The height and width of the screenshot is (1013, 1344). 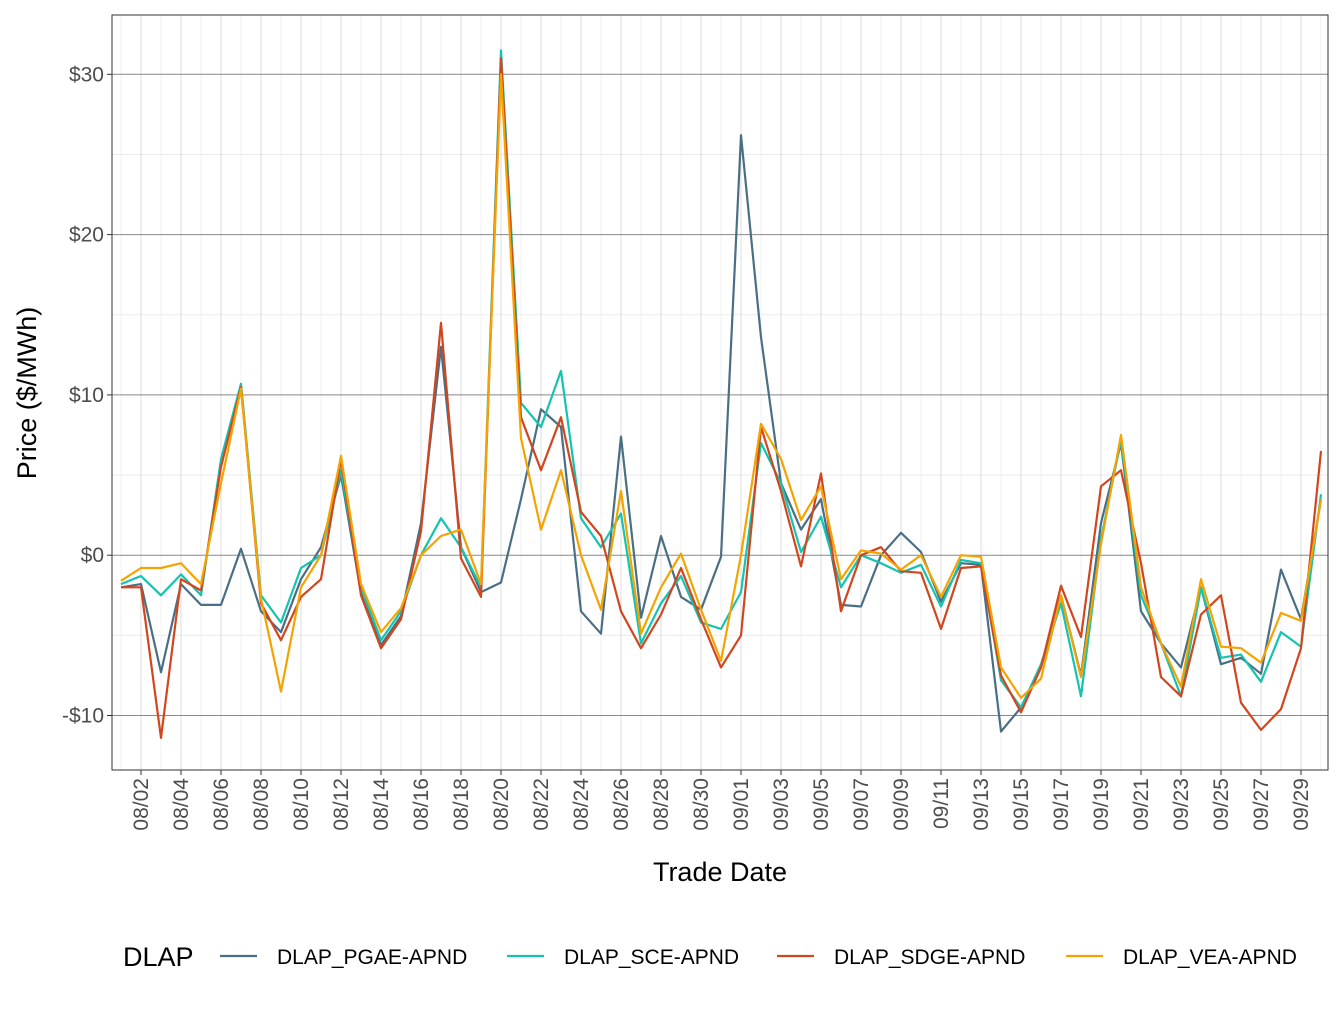 I want to click on x-tick-label: 09/29, so click(x=1301, y=804).